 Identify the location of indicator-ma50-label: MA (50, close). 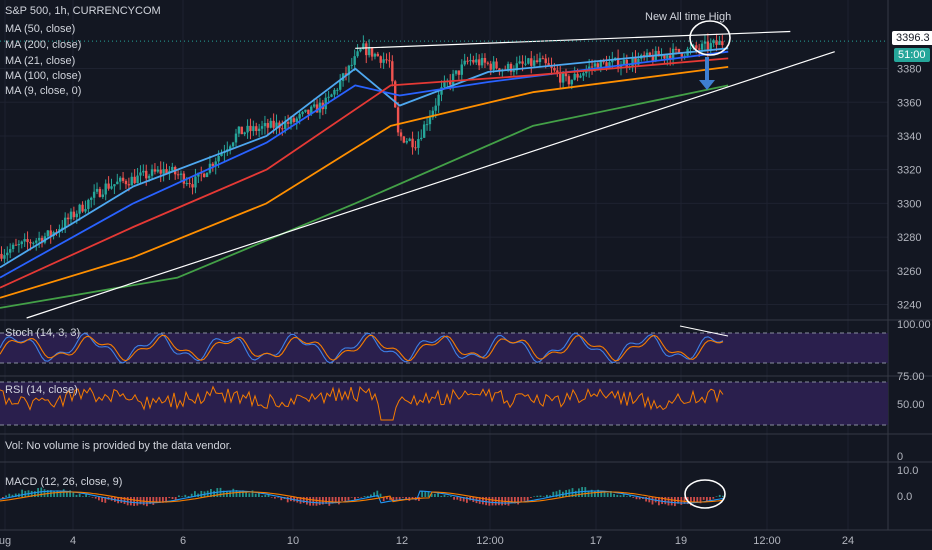
(40, 29).